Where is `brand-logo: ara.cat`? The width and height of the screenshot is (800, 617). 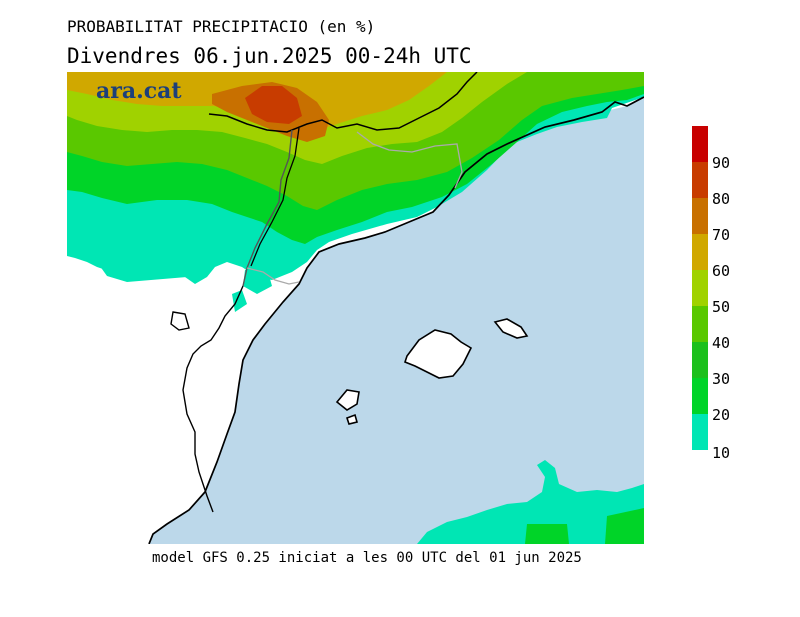 brand-logo: ara.cat is located at coordinates (139, 91).